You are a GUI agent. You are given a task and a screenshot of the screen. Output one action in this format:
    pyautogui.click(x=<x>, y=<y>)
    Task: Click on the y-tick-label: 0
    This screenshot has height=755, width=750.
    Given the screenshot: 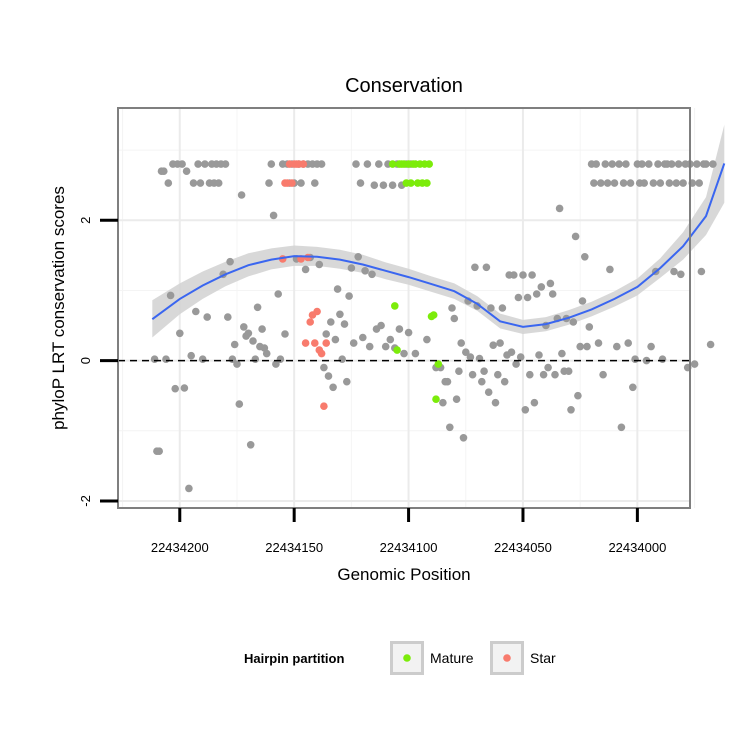 What is the action you would take?
    pyautogui.click(x=85, y=360)
    